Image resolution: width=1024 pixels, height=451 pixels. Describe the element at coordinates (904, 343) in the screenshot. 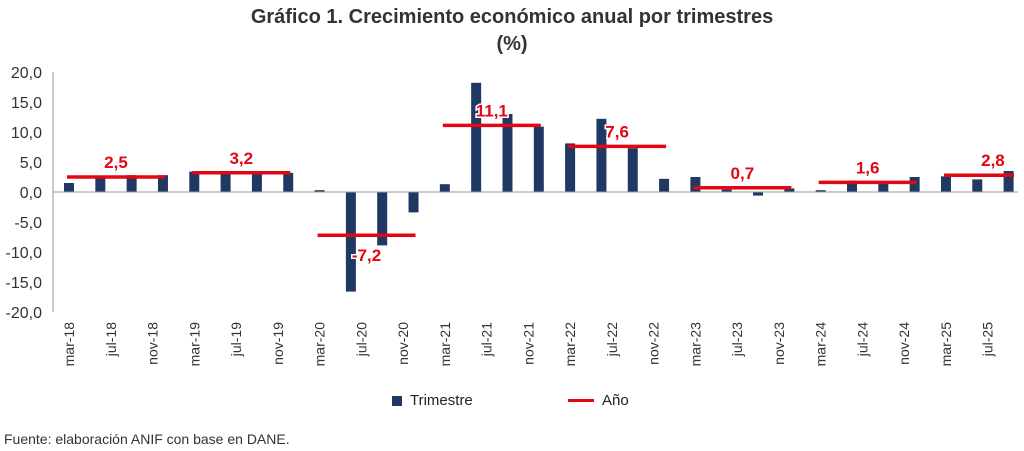

I see `x-tick-label: nov-24` at that location.